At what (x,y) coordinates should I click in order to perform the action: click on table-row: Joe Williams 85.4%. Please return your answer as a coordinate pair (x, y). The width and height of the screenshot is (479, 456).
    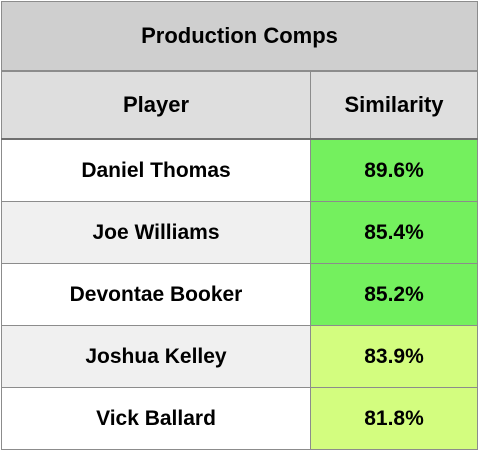
    Looking at the image, I should click on (239, 232).